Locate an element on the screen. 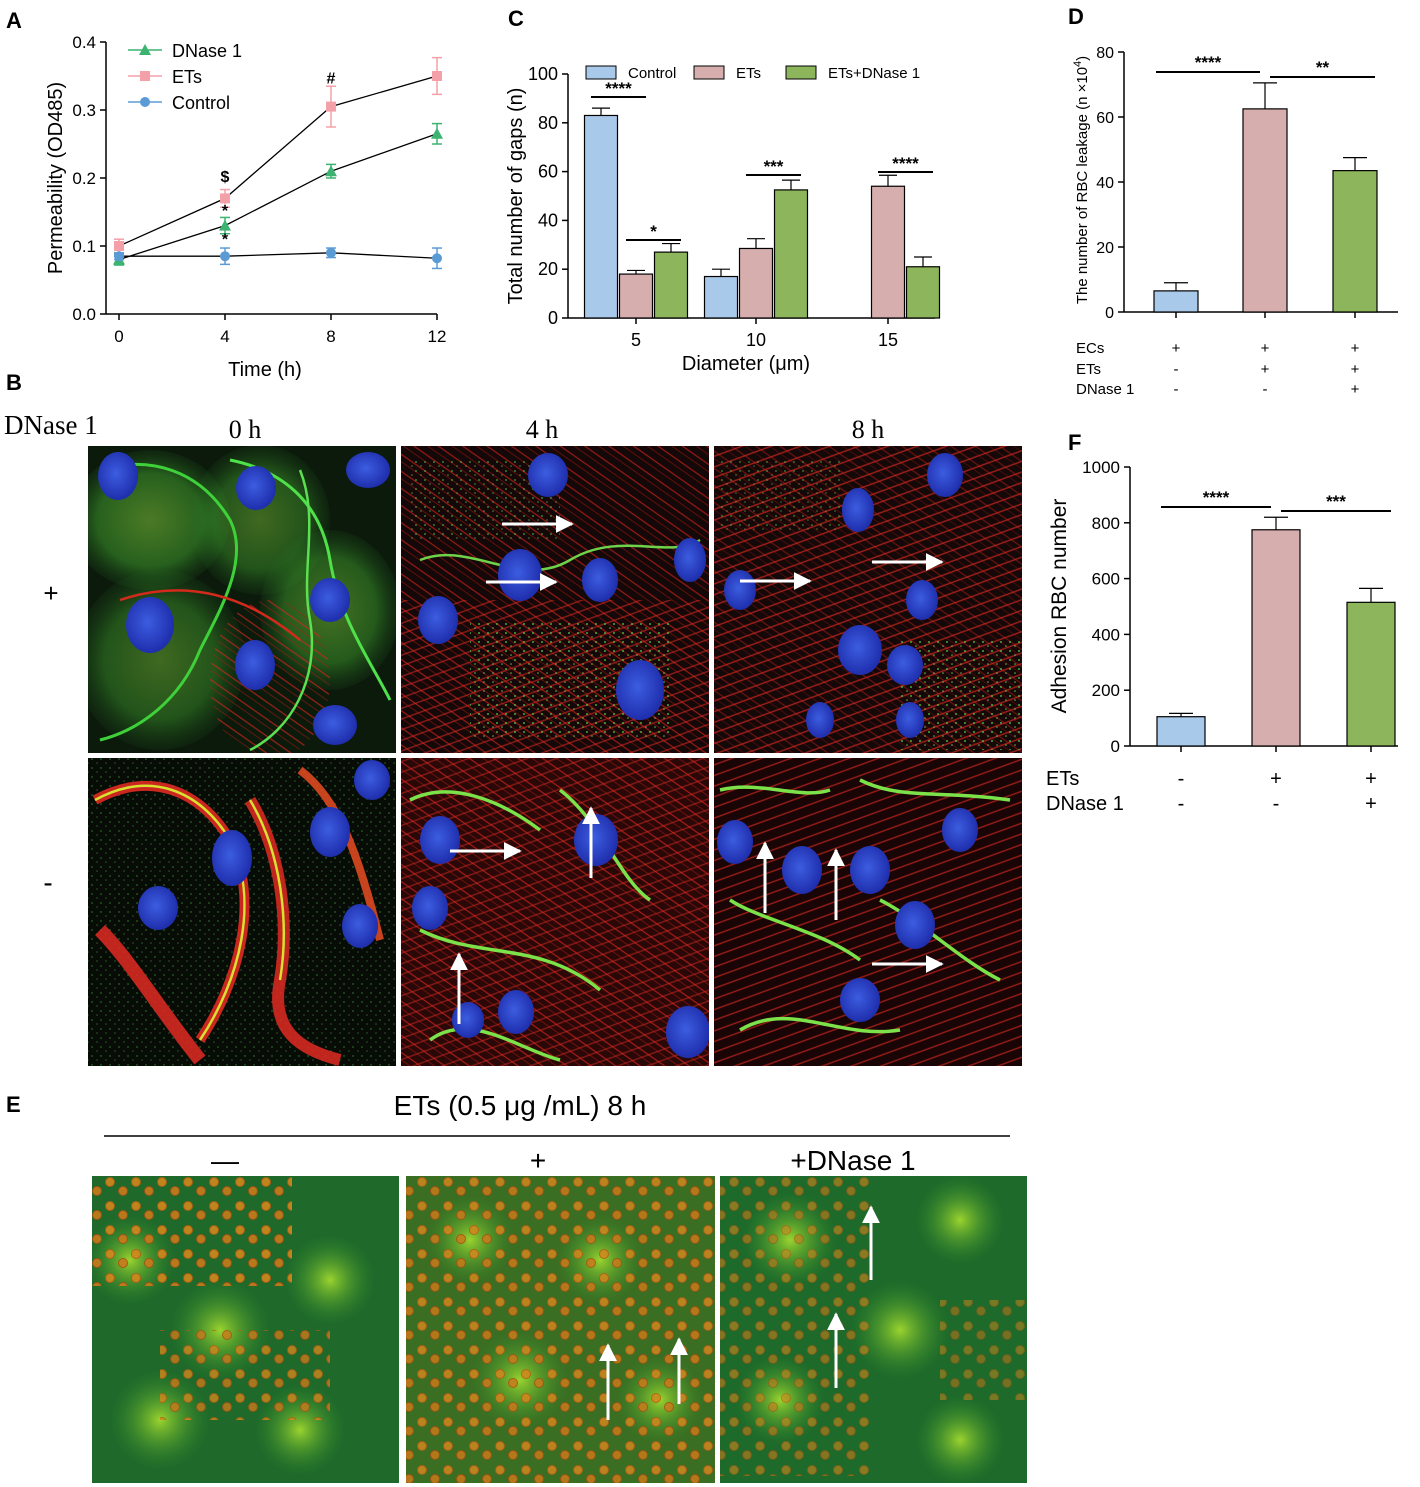 Image resolution: width=1420 pixels, height=1487 pixels. significance-label: ** is located at coordinates (1323, 67).